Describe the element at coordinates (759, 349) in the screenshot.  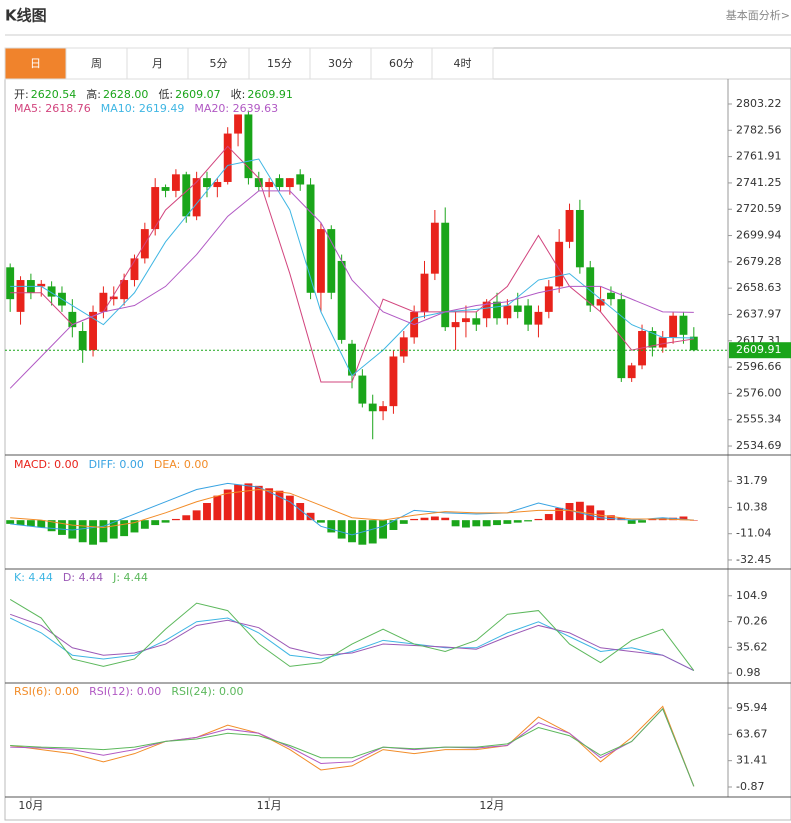
I see `last-price-label: 2609.91` at that location.